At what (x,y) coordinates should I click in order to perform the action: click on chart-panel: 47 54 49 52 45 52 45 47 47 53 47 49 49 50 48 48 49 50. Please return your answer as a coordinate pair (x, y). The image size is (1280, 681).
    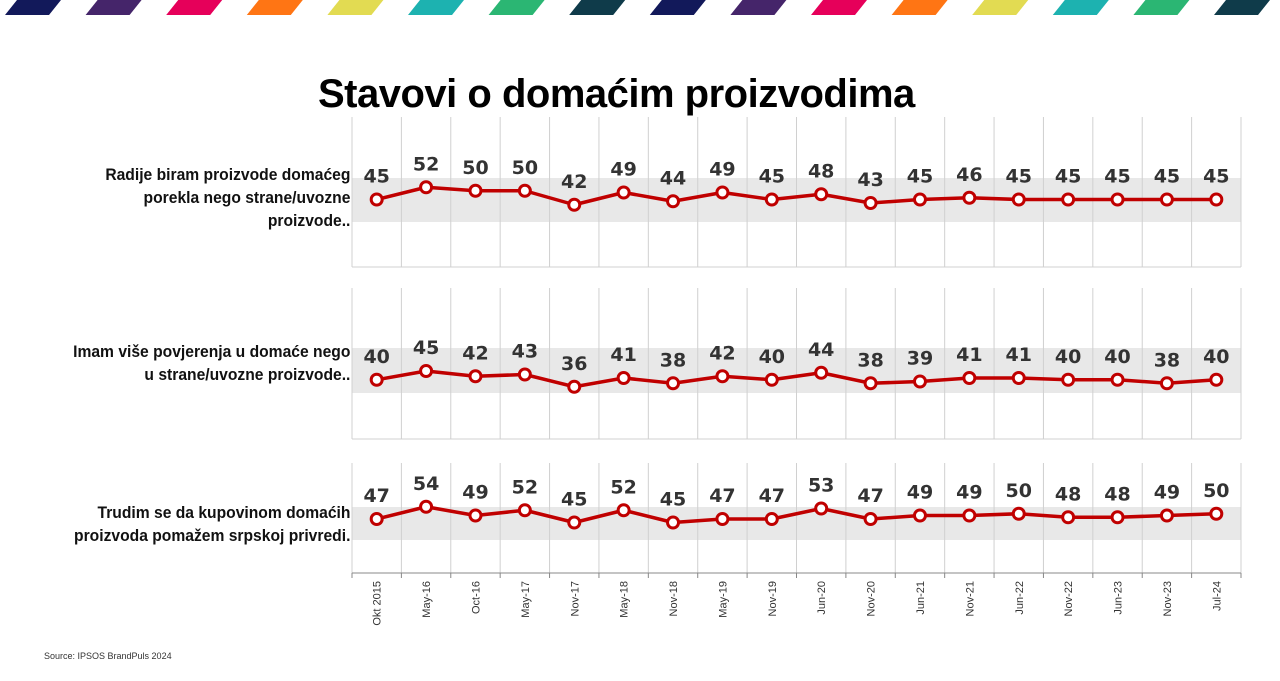
    Looking at the image, I should click on (796, 518).